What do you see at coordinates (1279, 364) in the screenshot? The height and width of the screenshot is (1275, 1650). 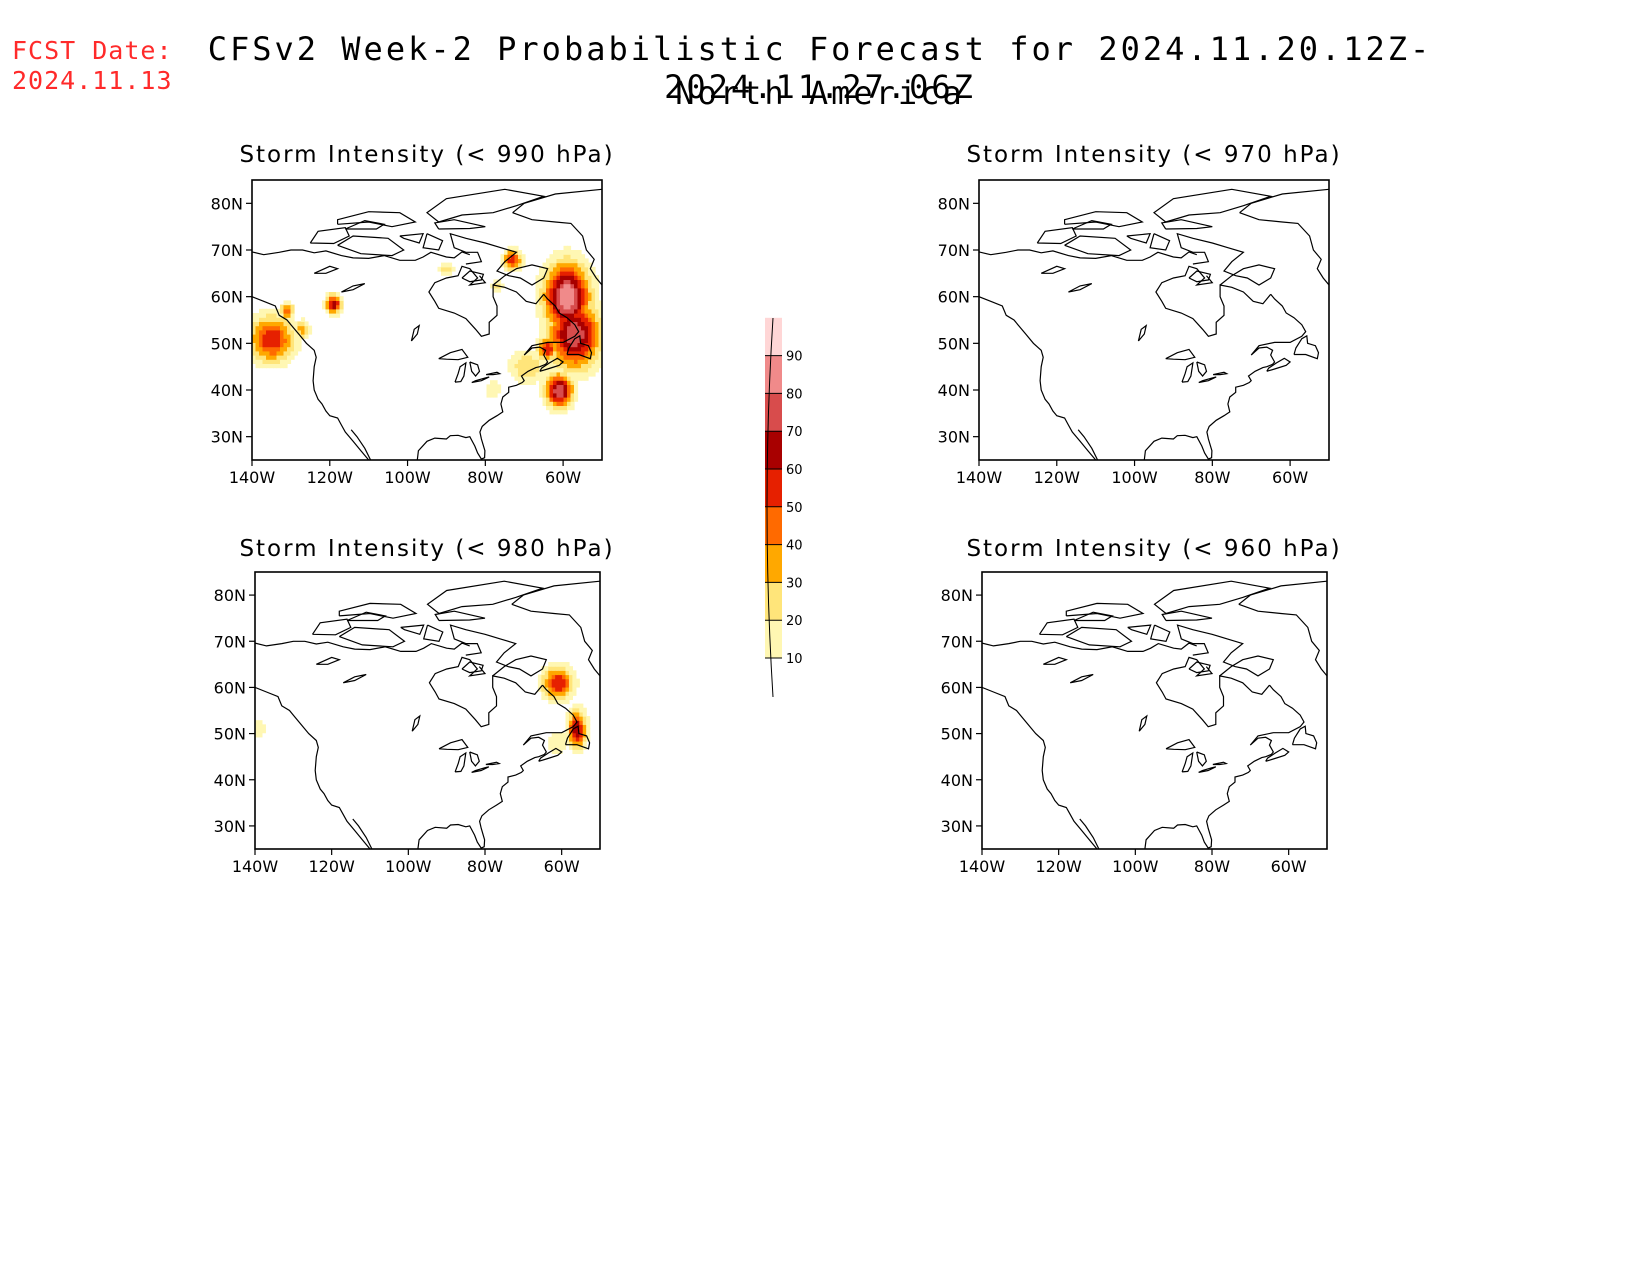 I see `coastline-novascotia` at bounding box center [1279, 364].